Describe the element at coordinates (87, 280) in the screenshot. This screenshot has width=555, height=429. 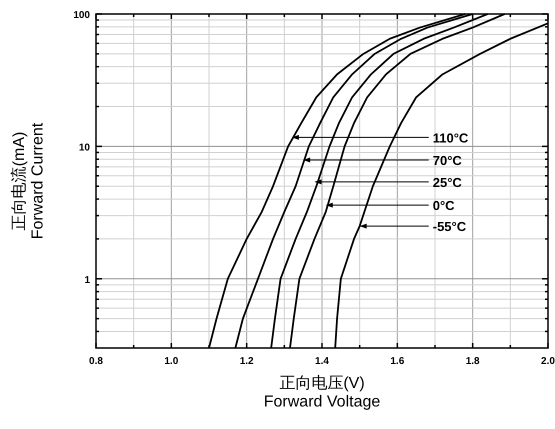
I see `y-tick-label: 1` at that location.